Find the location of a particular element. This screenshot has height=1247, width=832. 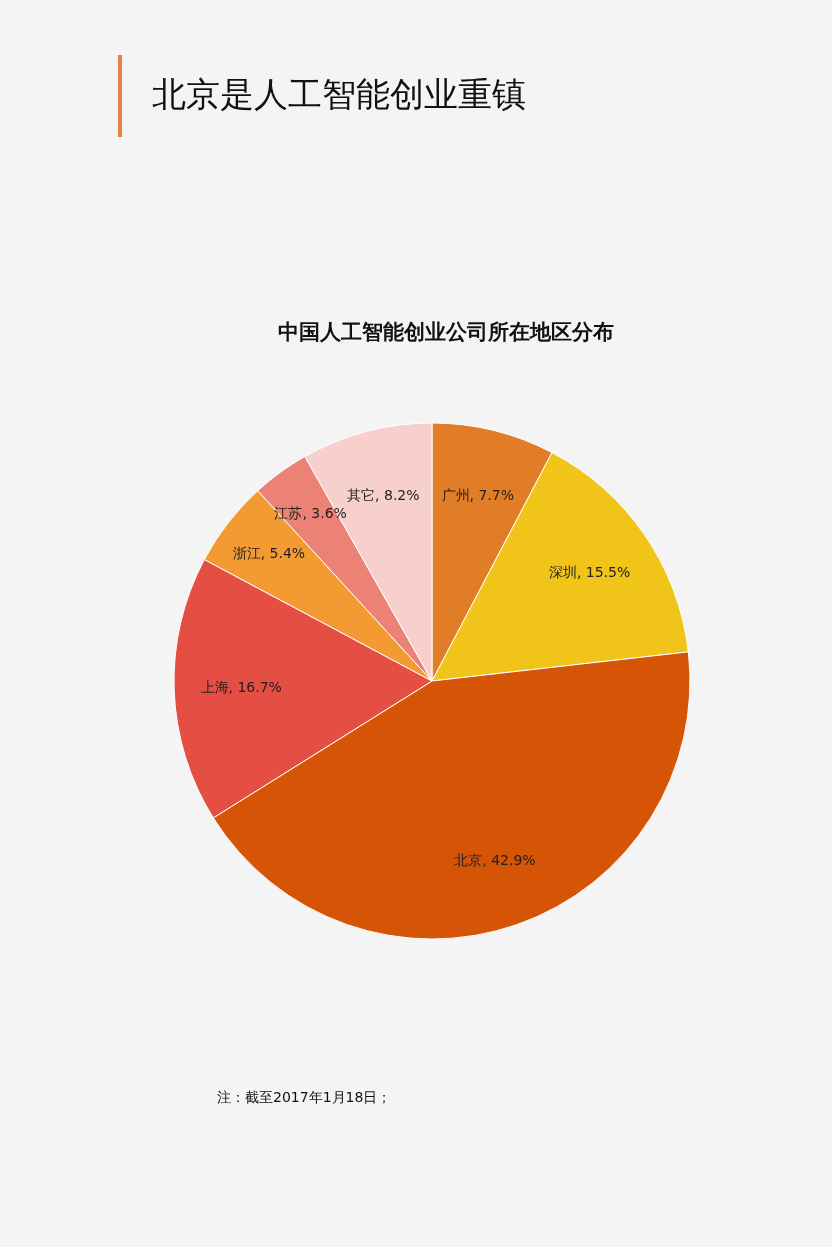

slice-label: 北京, 42.9% is located at coordinates (495, 860).